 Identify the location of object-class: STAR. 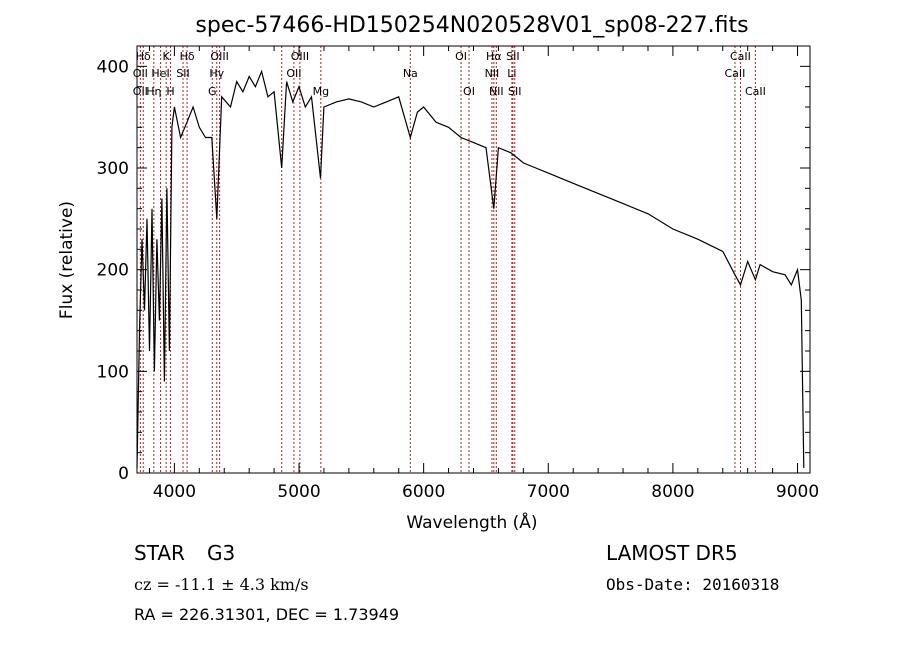
(159, 553).